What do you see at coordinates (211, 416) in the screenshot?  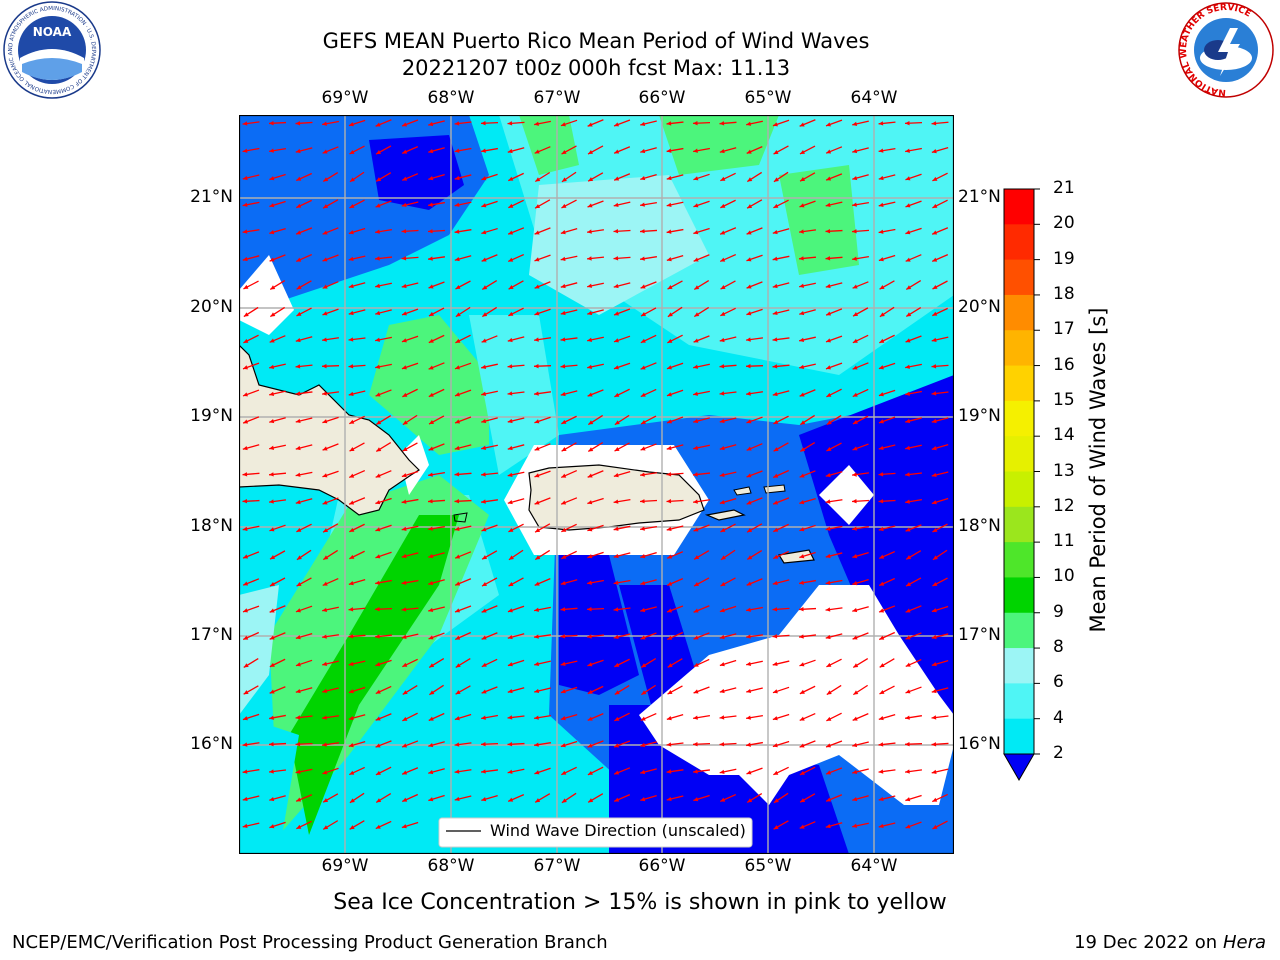 I see `lat-label-left: 19°N` at bounding box center [211, 416].